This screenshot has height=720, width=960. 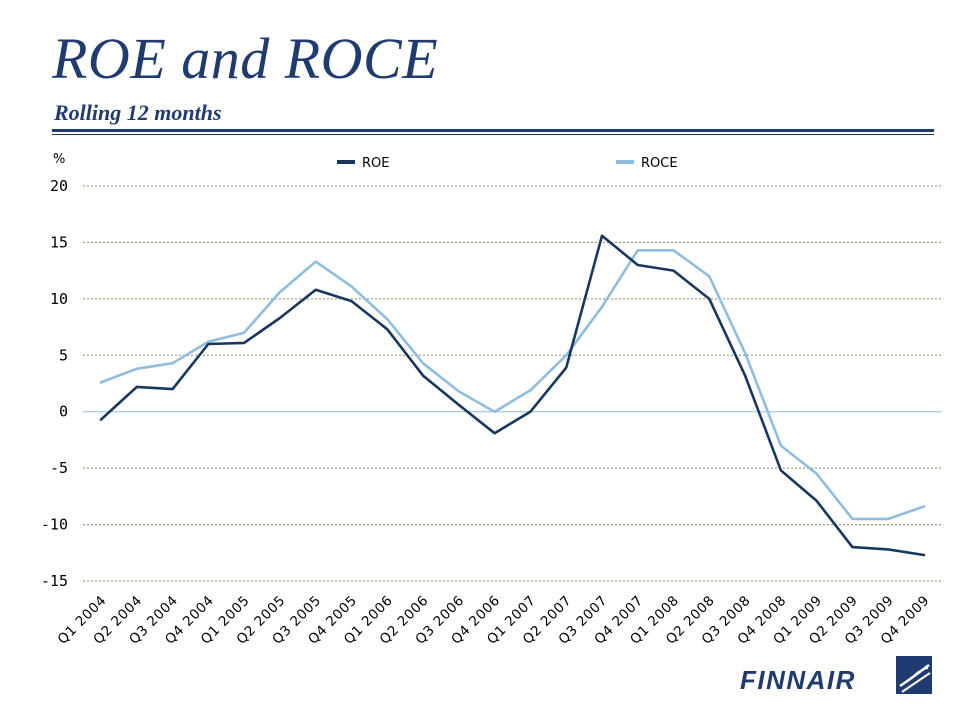 I want to click on title-rule-thick, so click(x=493, y=130).